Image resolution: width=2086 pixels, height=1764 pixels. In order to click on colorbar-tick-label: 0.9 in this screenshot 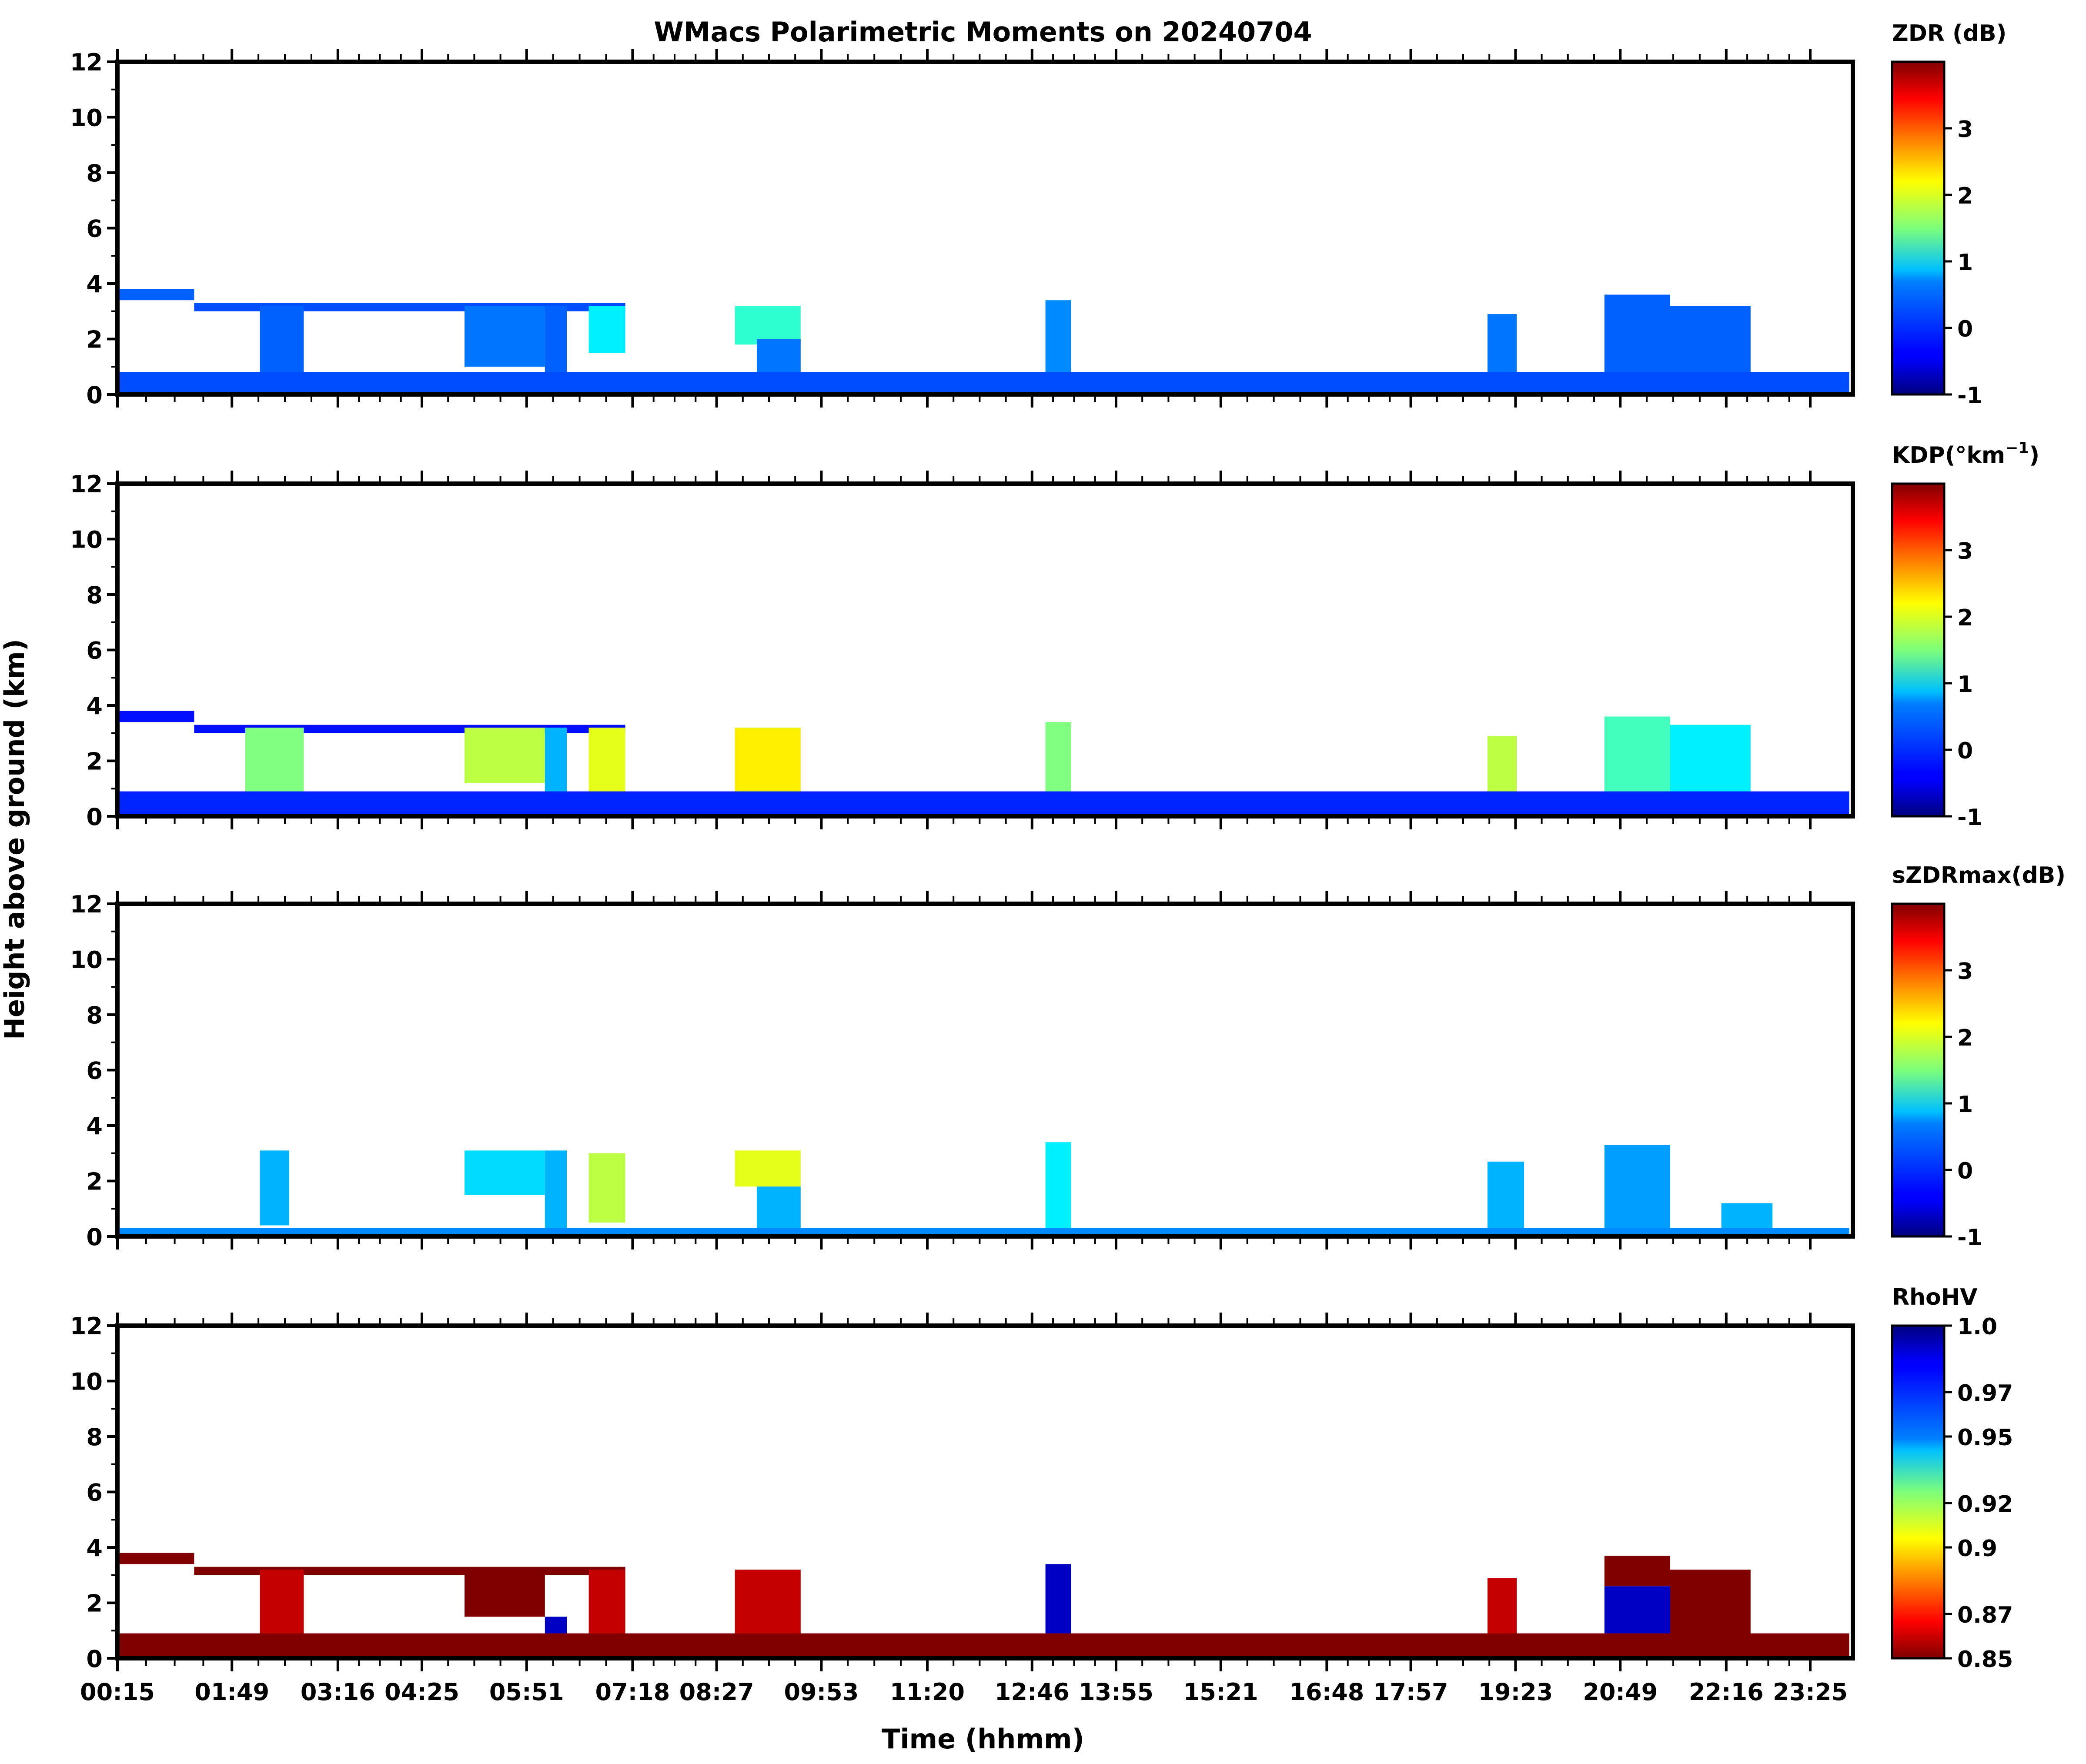, I will do `click(1977, 1549)`.